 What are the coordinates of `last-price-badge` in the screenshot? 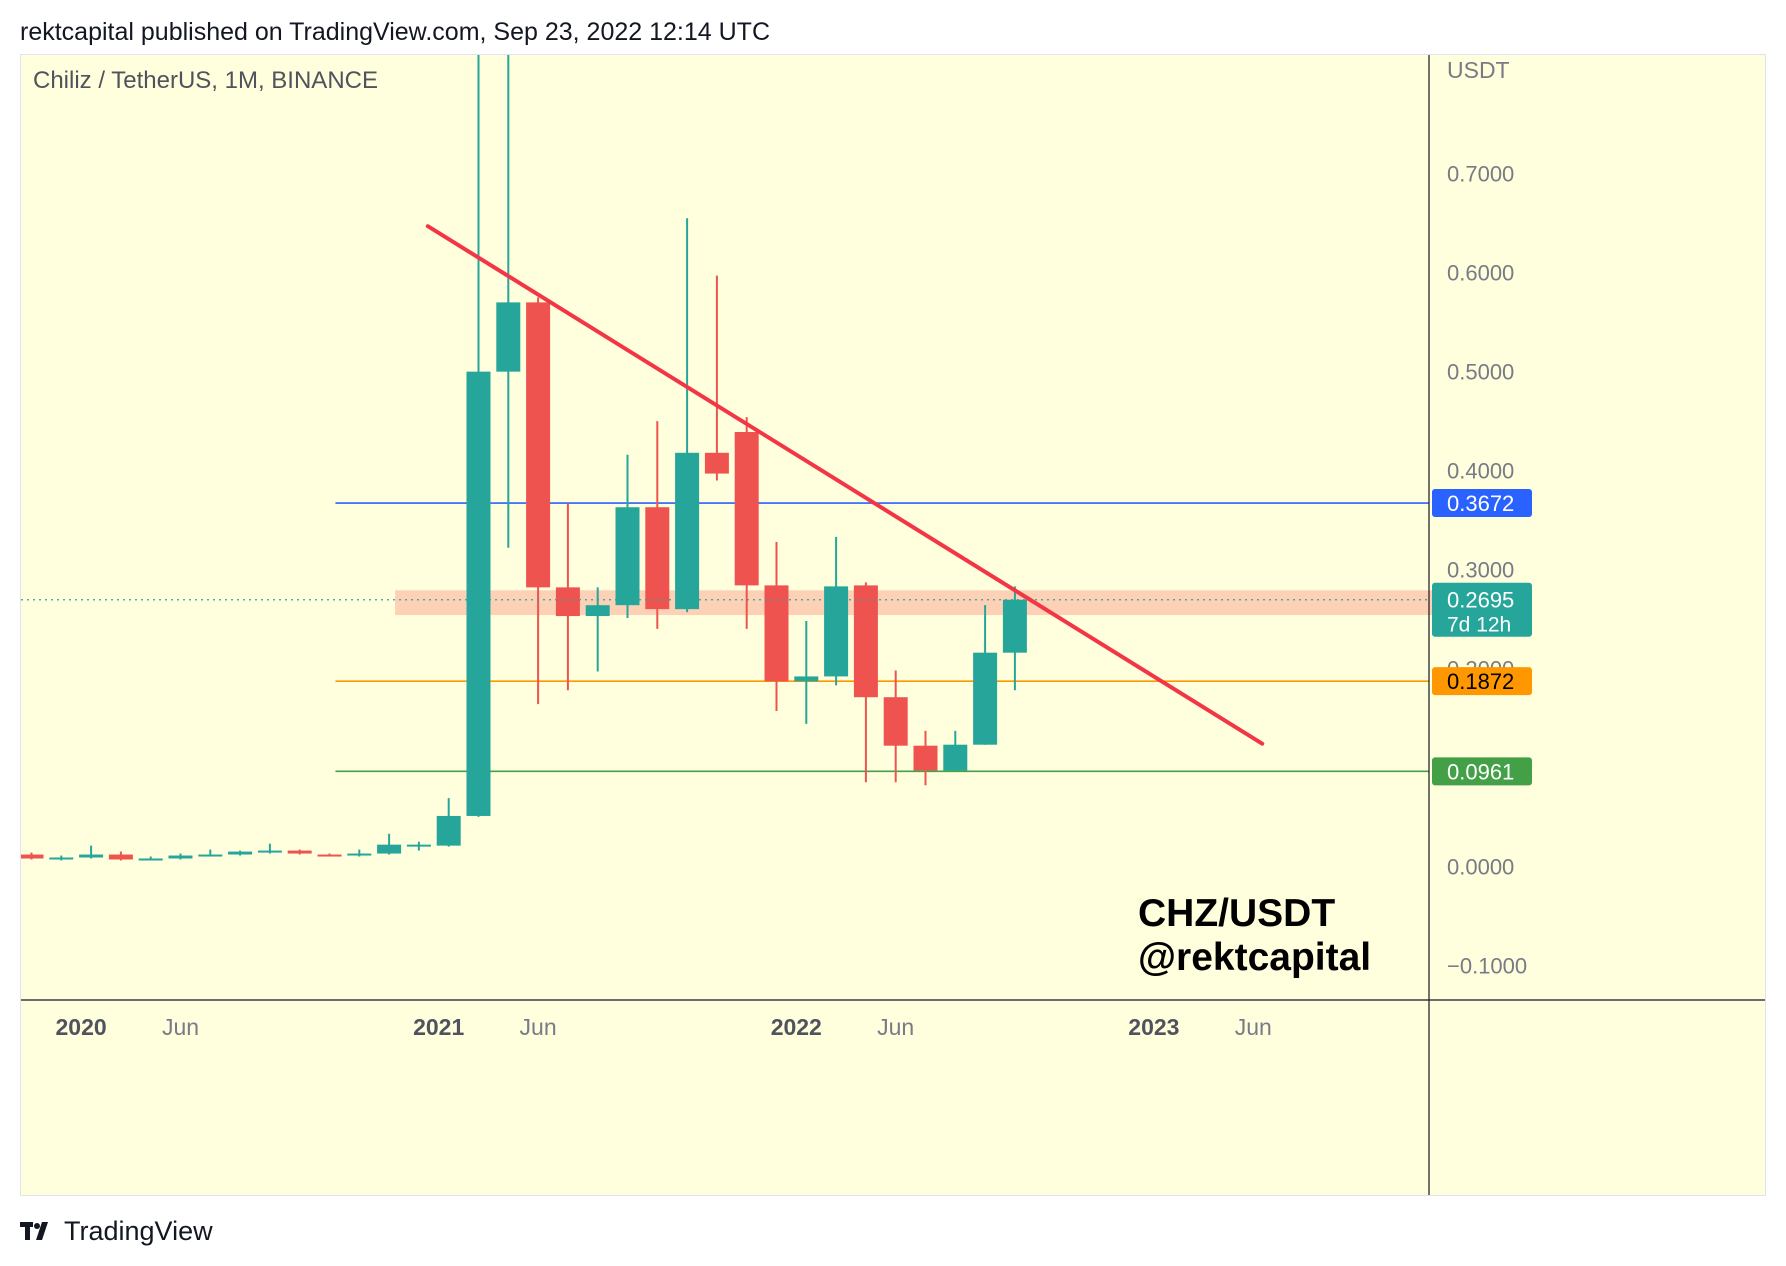 It's located at (1482, 609).